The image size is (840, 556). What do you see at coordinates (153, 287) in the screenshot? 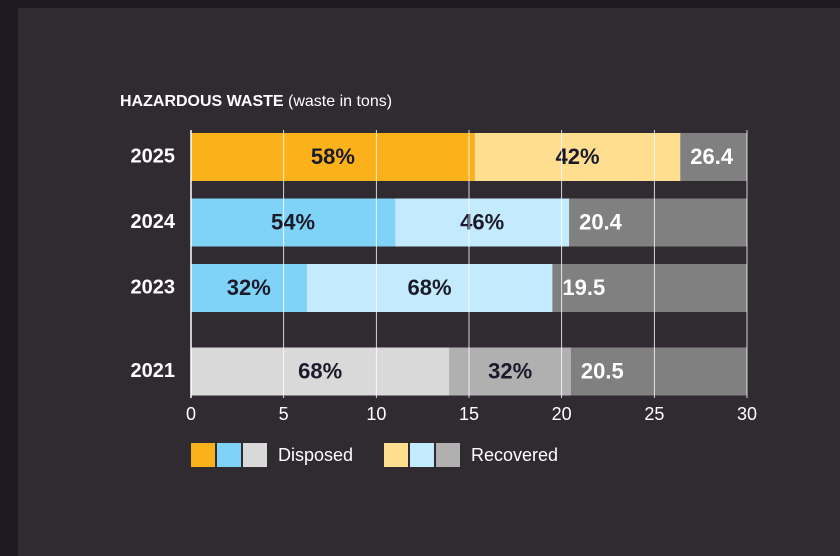
I see `category-label: 2023` at bounding box center [153, 287].